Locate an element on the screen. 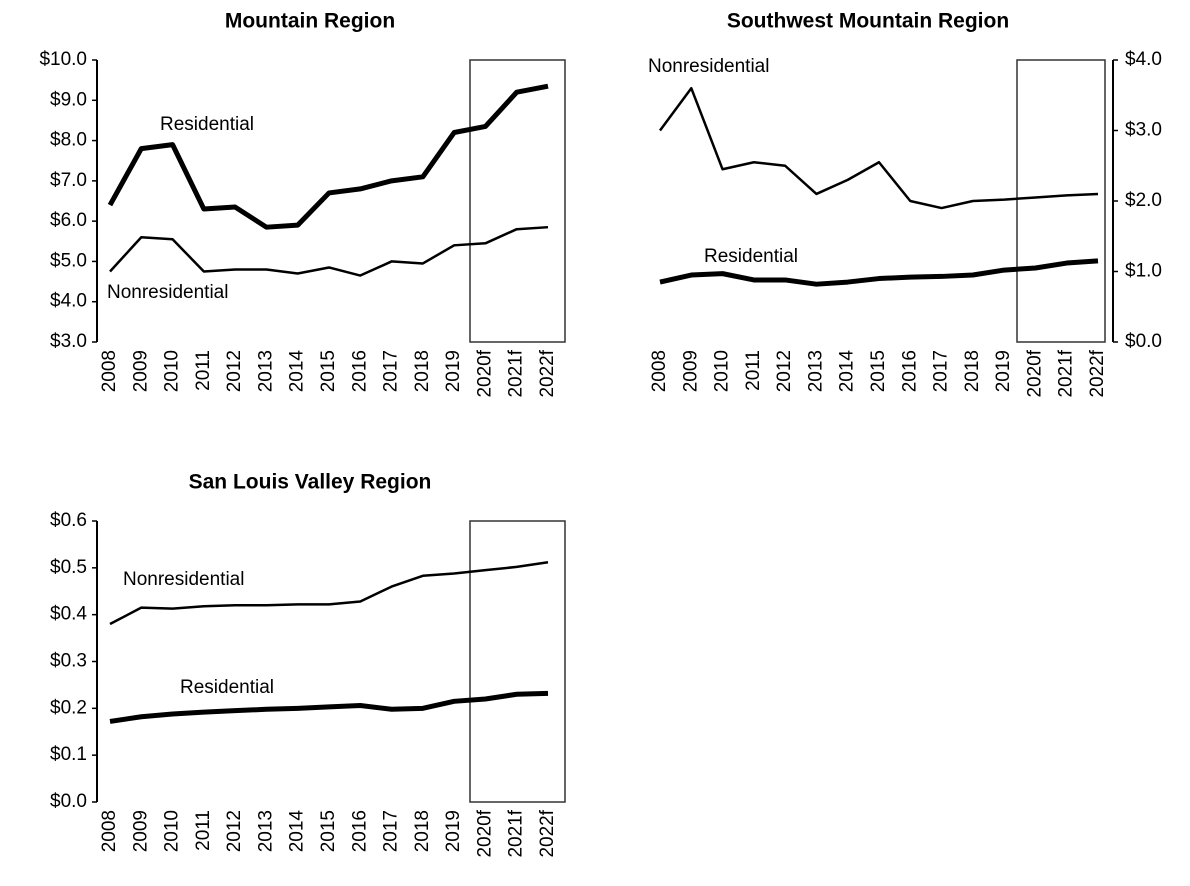  y-tick-label: $2.0 is located at coordinates (1143, 200).